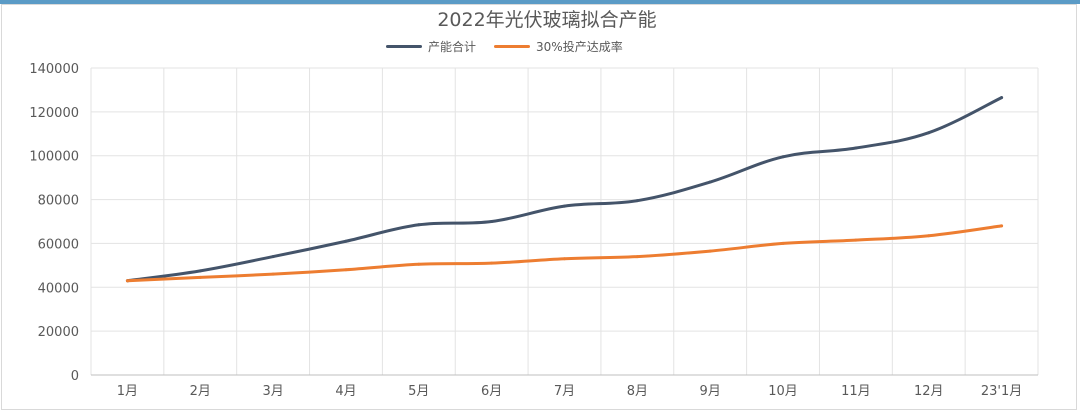  I want to click on y-tick-label: 20000, so click(58, 332).